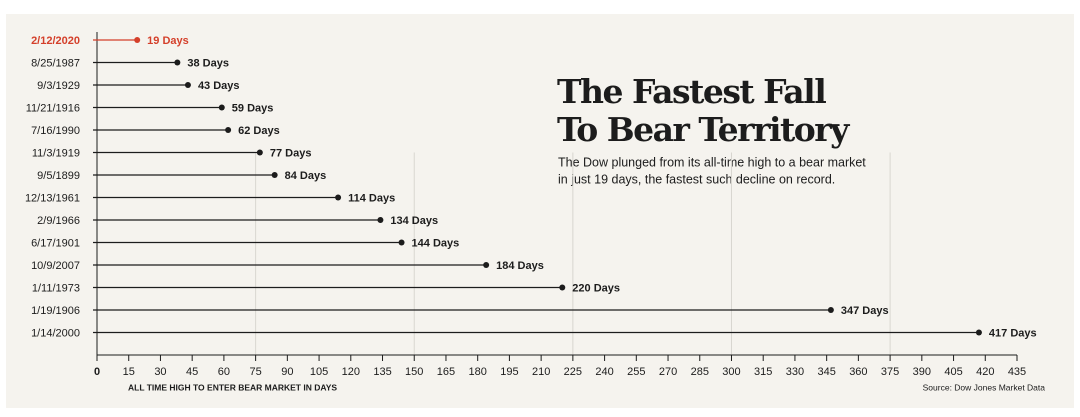 Image resolution: width=1080 pixels, height=417 pixels. Describe the element at coordinates (55, 243) in the screenshot. I see `y-tick-label: 6/17/1901` at that location.